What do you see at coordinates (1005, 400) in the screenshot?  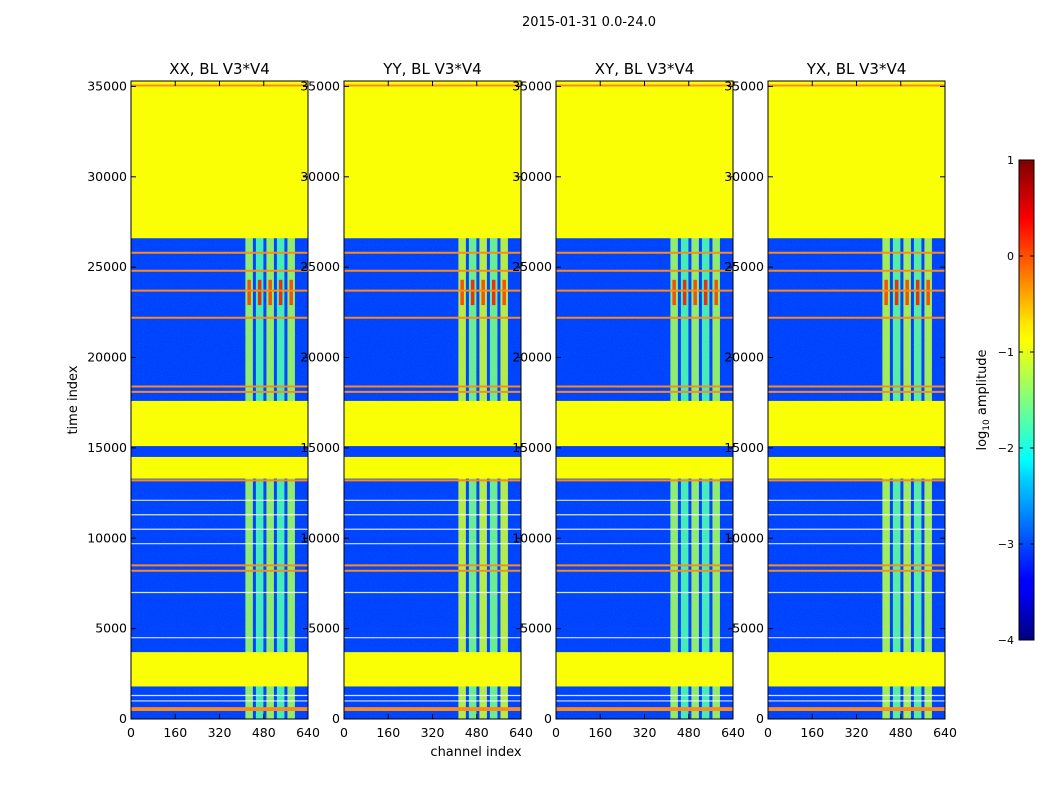 I see `colorbar: 1 0 −1 −2 −3 −4 log10 amplitude` at bounding box center [1005, 400].